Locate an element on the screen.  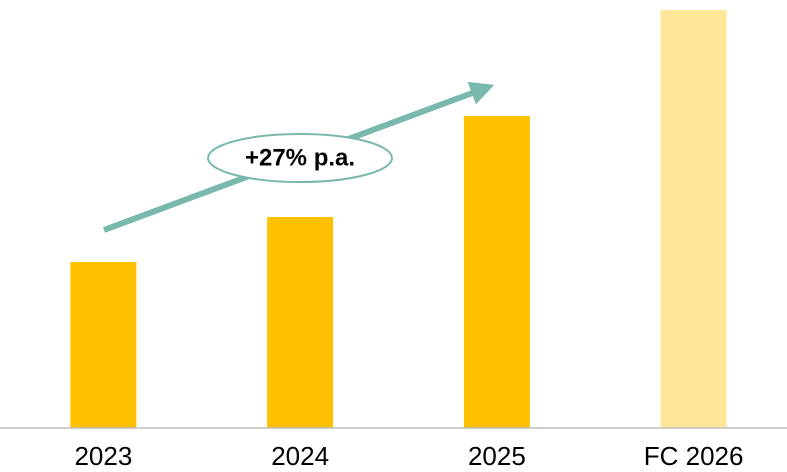
x-tick-label: FC 2026 is located at coordinates (694, 456).